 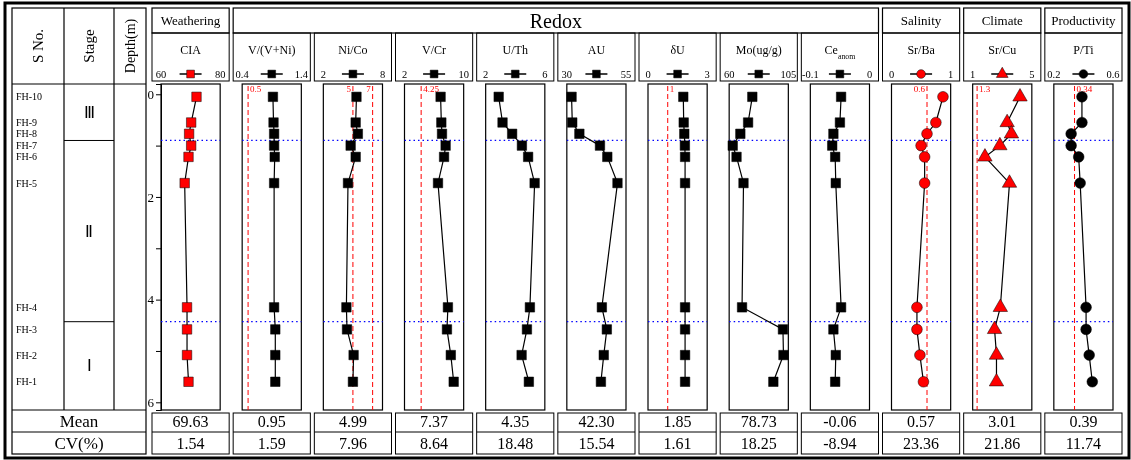 I want to click on text: 4.99, so click(x=352, y=421).